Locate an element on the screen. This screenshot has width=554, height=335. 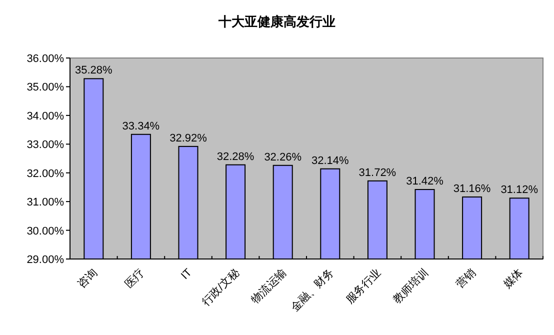
y-tick-label: 35.00% is located at coordinates (45, 88).